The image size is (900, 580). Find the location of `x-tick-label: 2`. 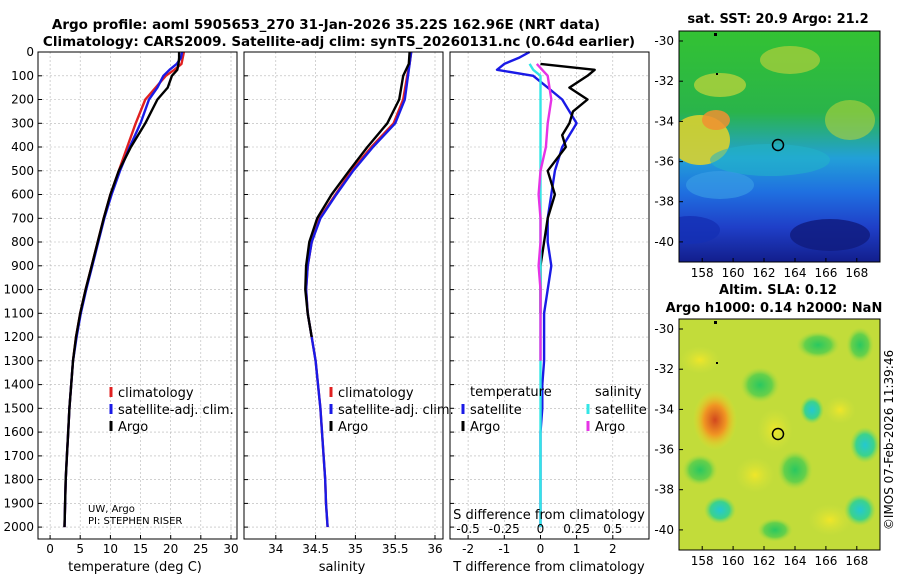

x-tick-label: 2 is located at coordinates (613, 549).